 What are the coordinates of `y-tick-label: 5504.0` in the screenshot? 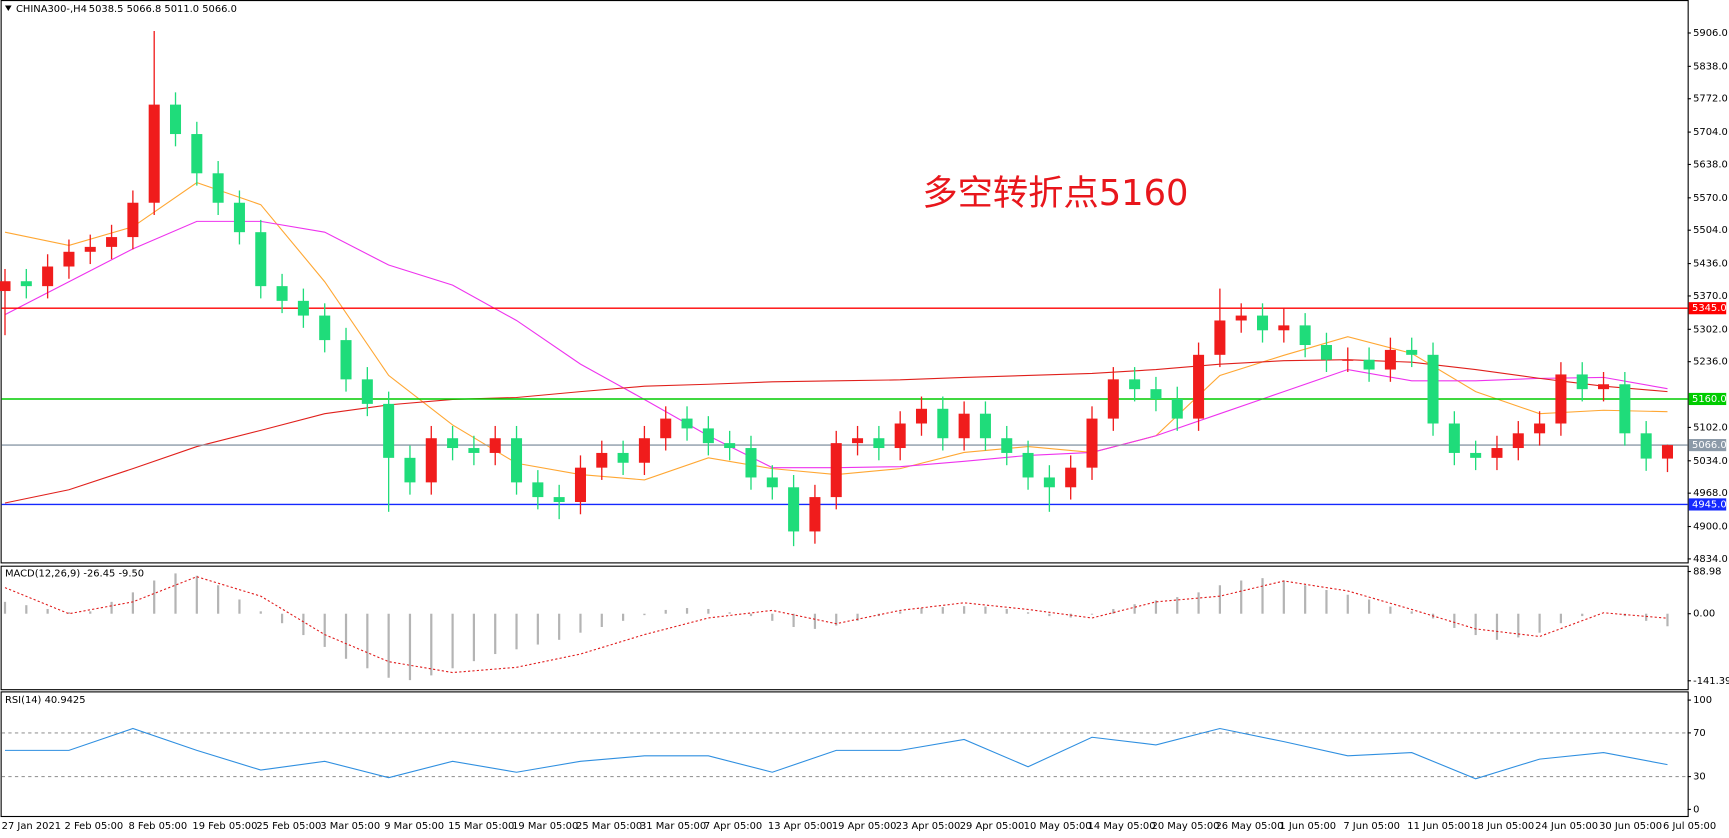 It's located at (1710, 230).